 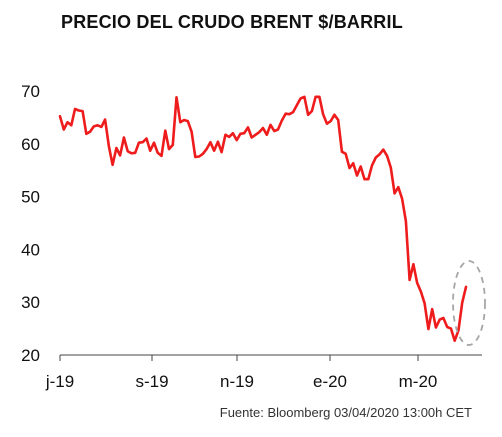 What do you see at coordinates (30, 249) in the screenshot?
I see `y-tick-label: 40` at bounding box center [30, 249].